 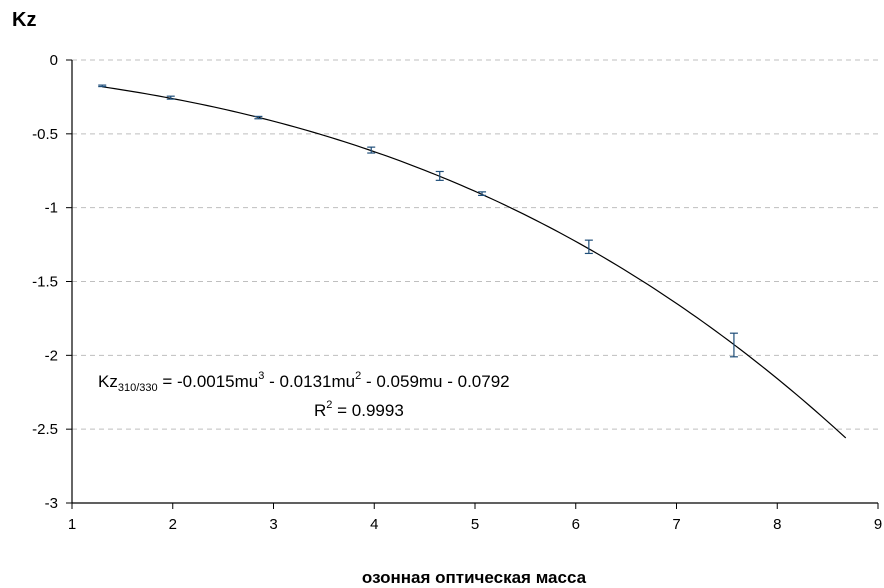 I want to click on equation-superscript-1: 3, so click(x=261, y=376).